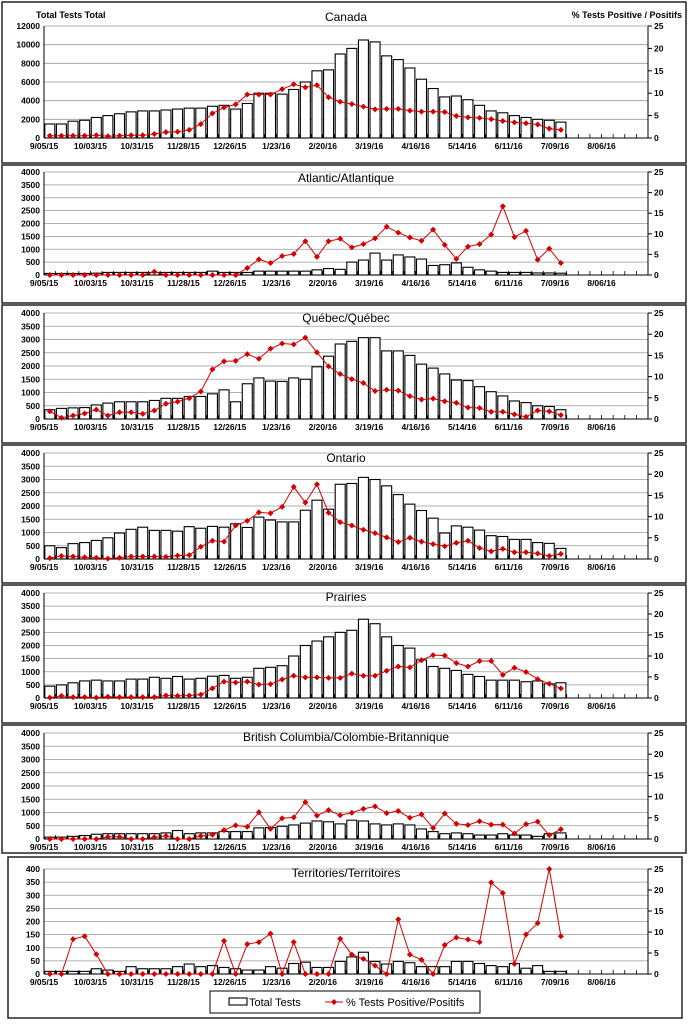 This screenshot has width=690, height=1026. Describe the element at coordinates (136, 982) in the screenshot. I see `x-tick-label: 10/31/15` at that location.